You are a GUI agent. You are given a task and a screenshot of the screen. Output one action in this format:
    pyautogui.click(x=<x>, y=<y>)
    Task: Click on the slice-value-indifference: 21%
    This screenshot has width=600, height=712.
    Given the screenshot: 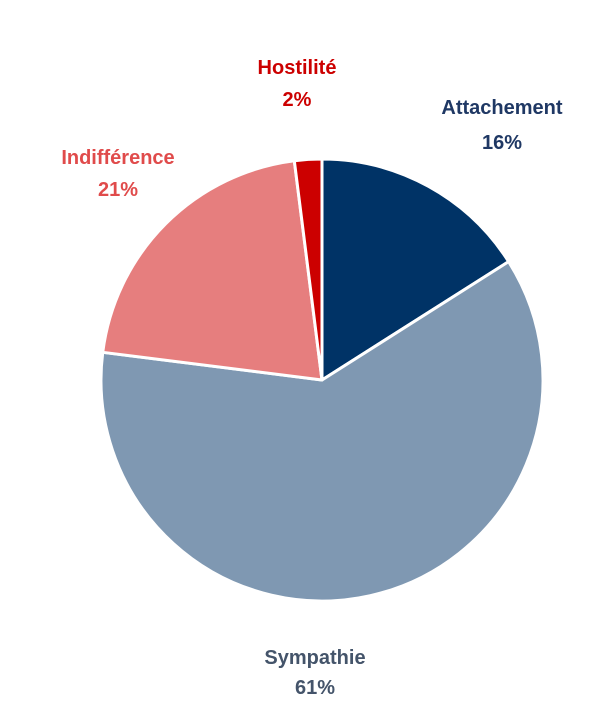 What is the action you would take?
    pyautogui.click(x=118, y=190)
    